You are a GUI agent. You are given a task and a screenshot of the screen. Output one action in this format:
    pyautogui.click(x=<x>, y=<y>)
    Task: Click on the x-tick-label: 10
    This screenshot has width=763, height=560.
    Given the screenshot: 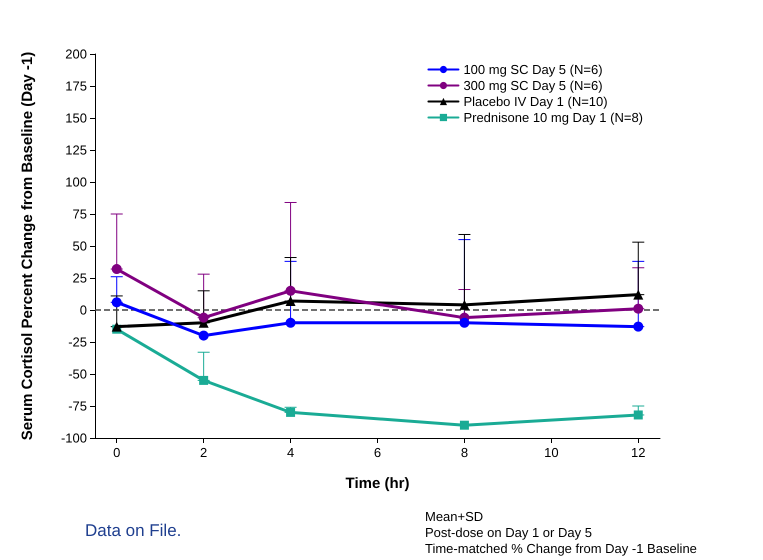 What is the action you would take?
    pyautogui.click(x=551, y=452)
    